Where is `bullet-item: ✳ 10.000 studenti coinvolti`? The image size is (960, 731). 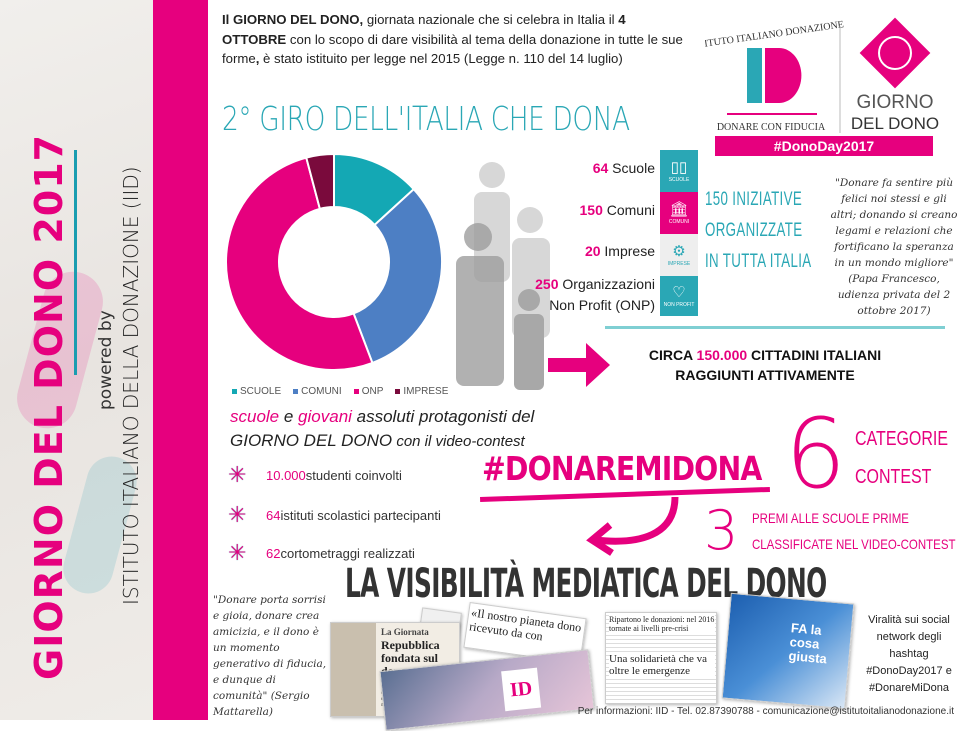
bullet-item: ✳ 10.000 studenti coinvolti is located at coordinates (315, 475).